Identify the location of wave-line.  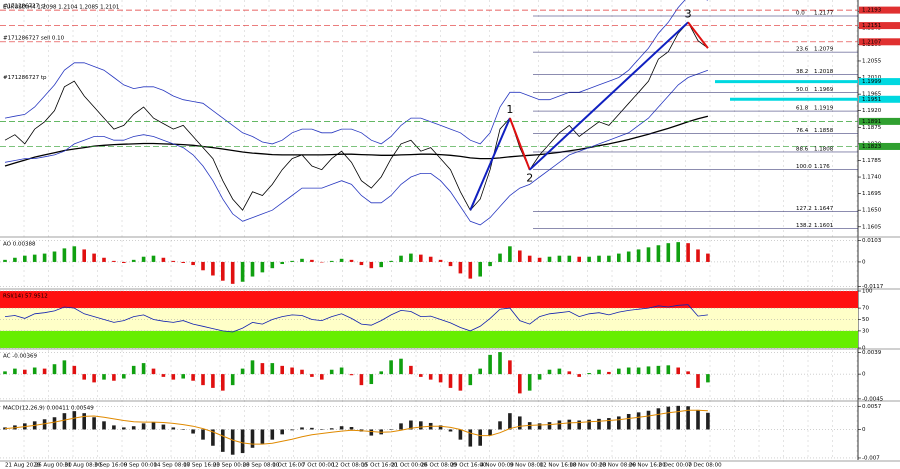
(609, 96).